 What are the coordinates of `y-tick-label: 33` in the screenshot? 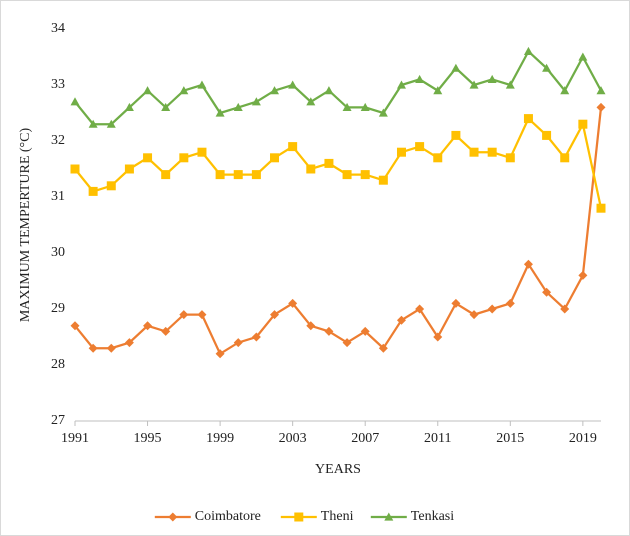 It's located at (58, 84).